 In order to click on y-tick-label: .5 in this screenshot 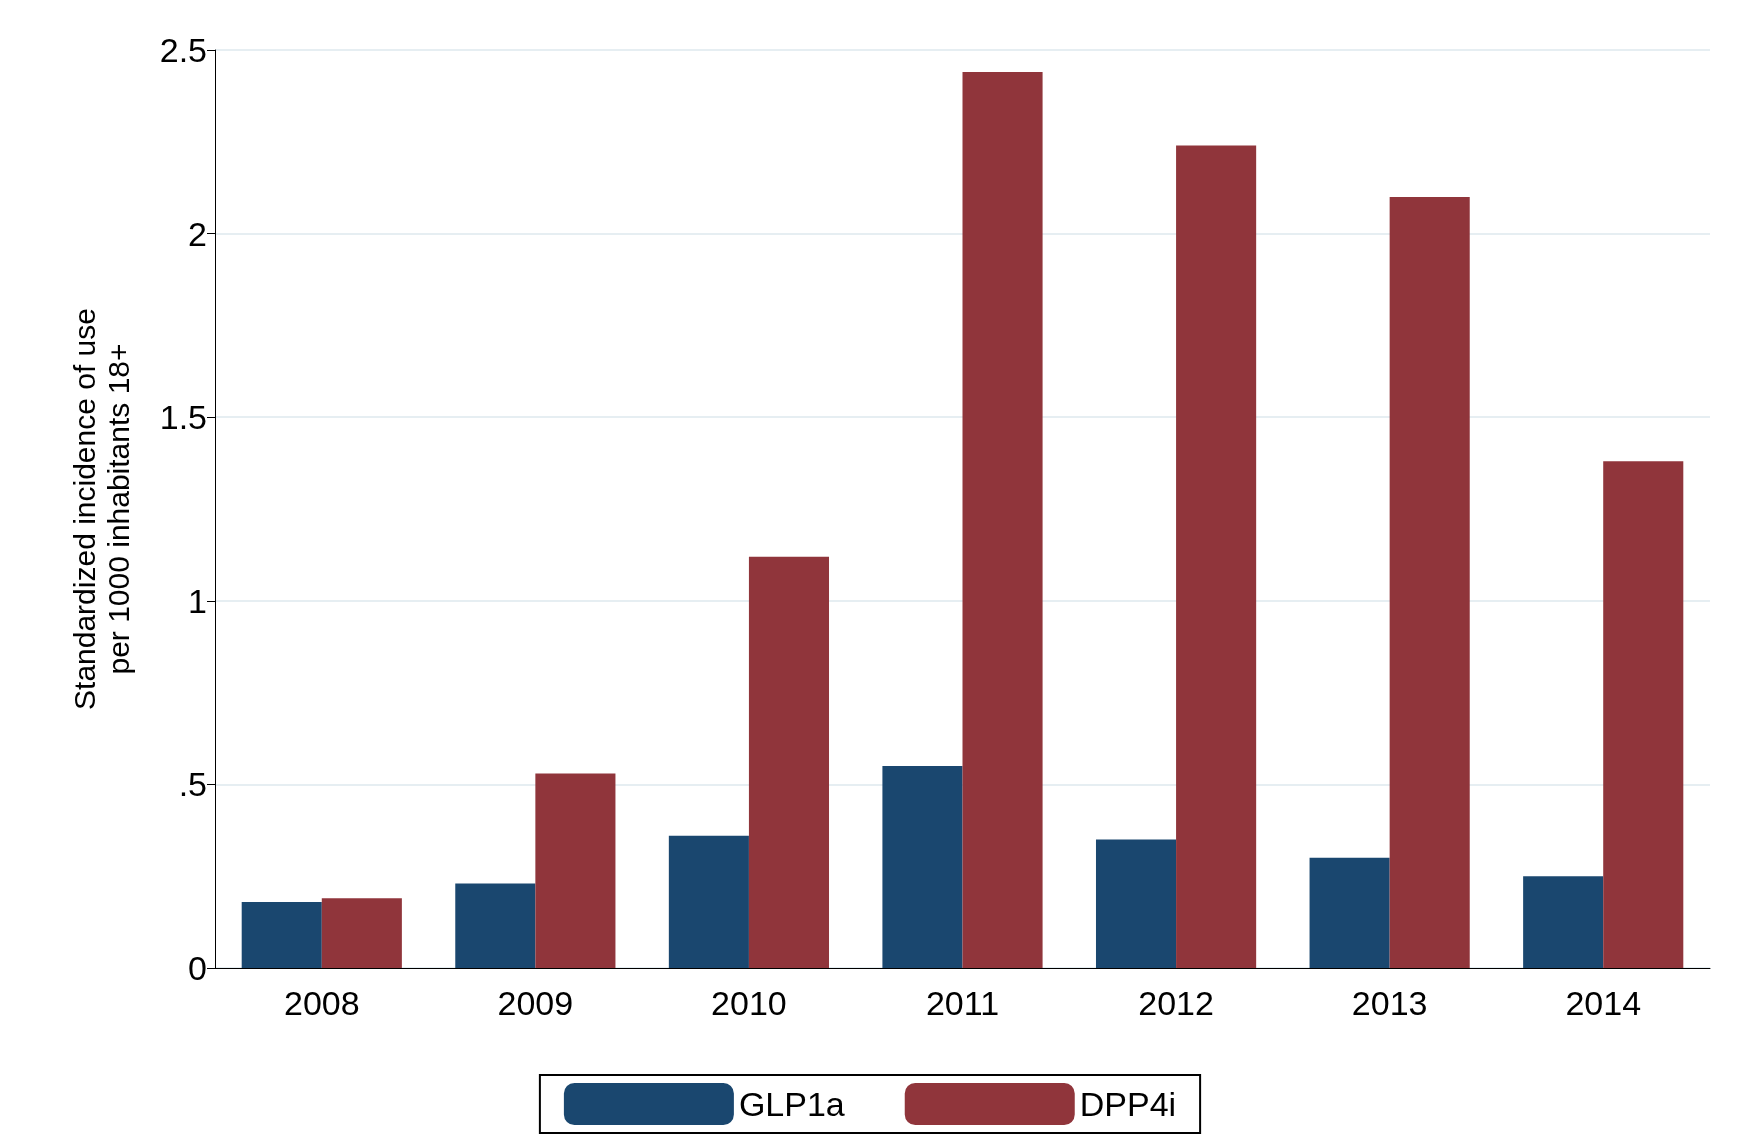, I will do `click(192, 784)`.